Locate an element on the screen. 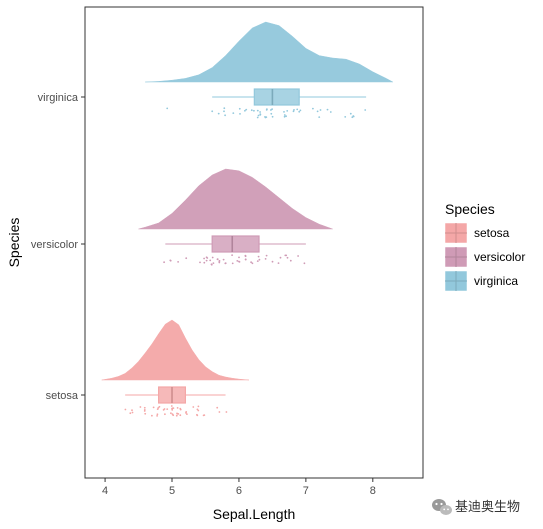  legend-title: Species is located at coordinates (470, 209).